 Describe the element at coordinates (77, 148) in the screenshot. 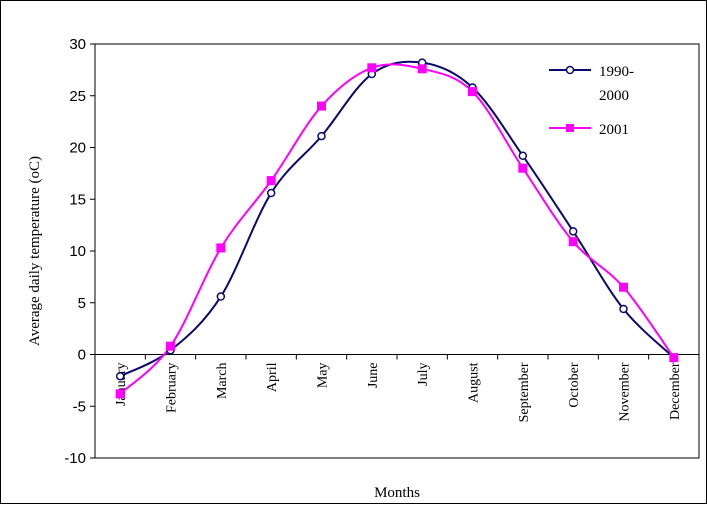

I see `y-tick-label: 20` at that location.